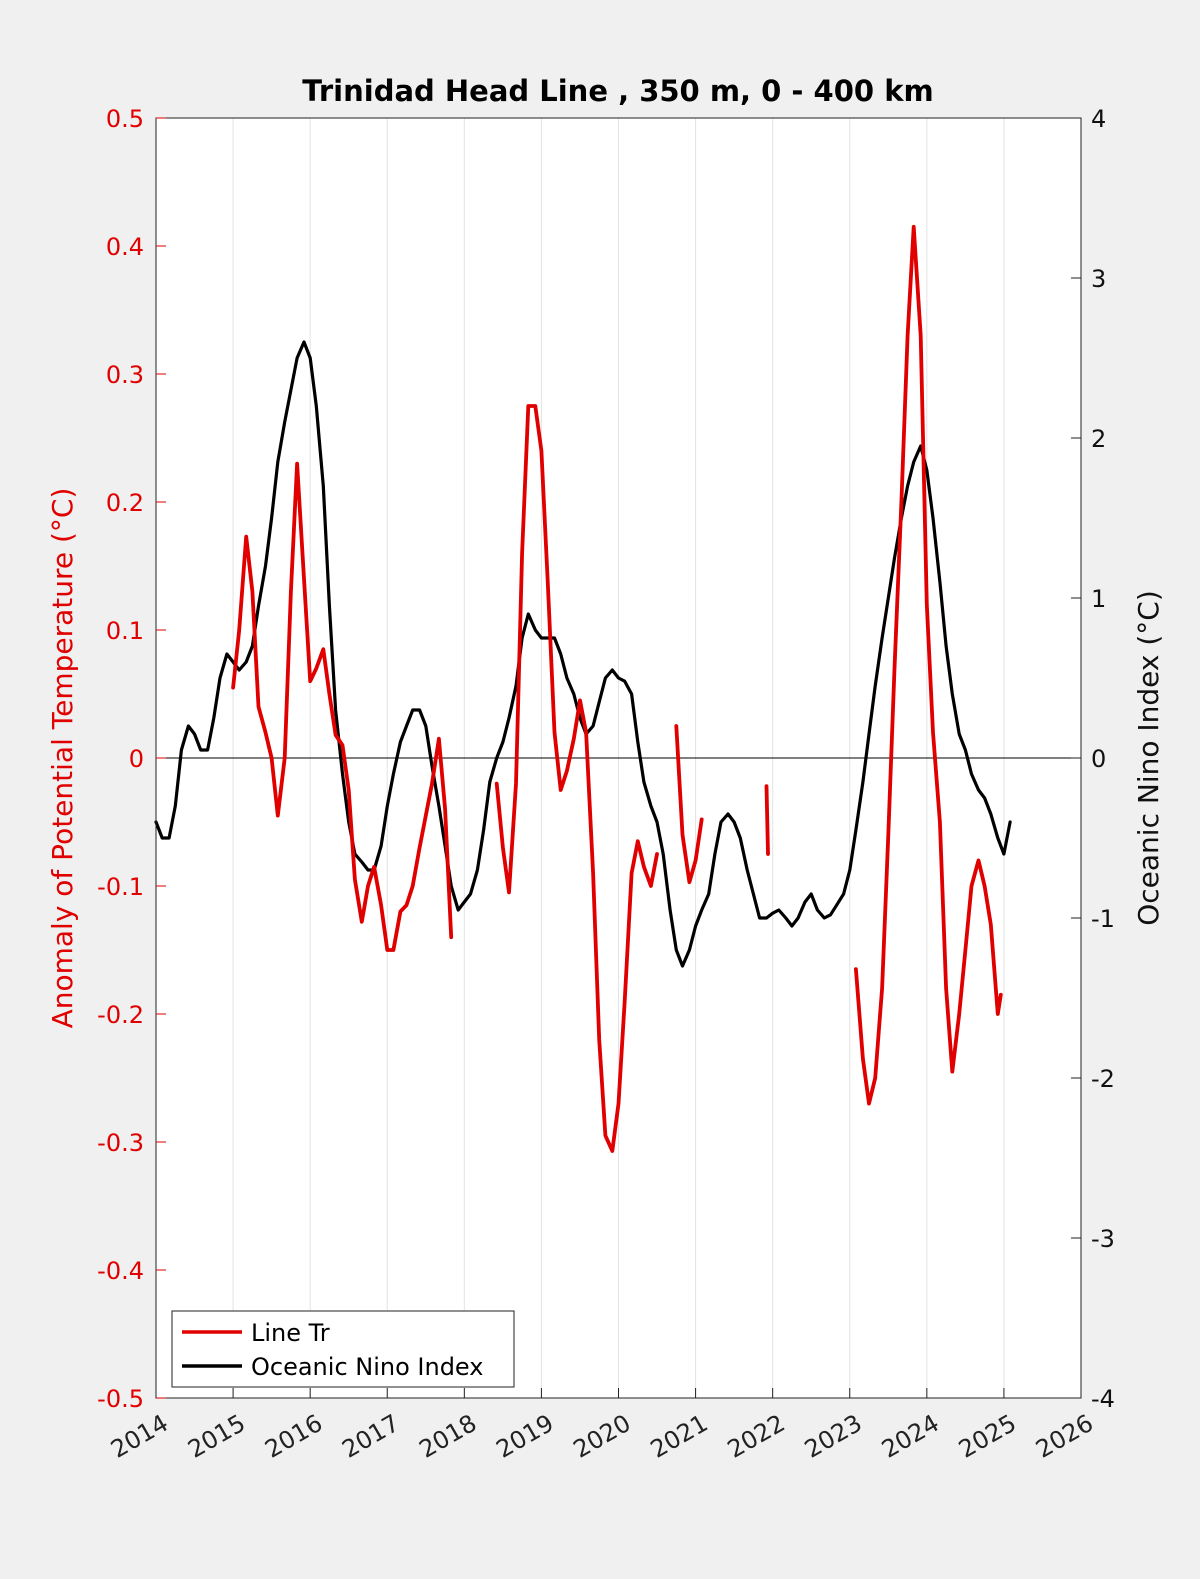 The width and height of the screenshot is (1200, 1579). Describe the element at coordinates (120, 1015) in the screenshot. I see `y-left-tick-label: -0.2` at that location.